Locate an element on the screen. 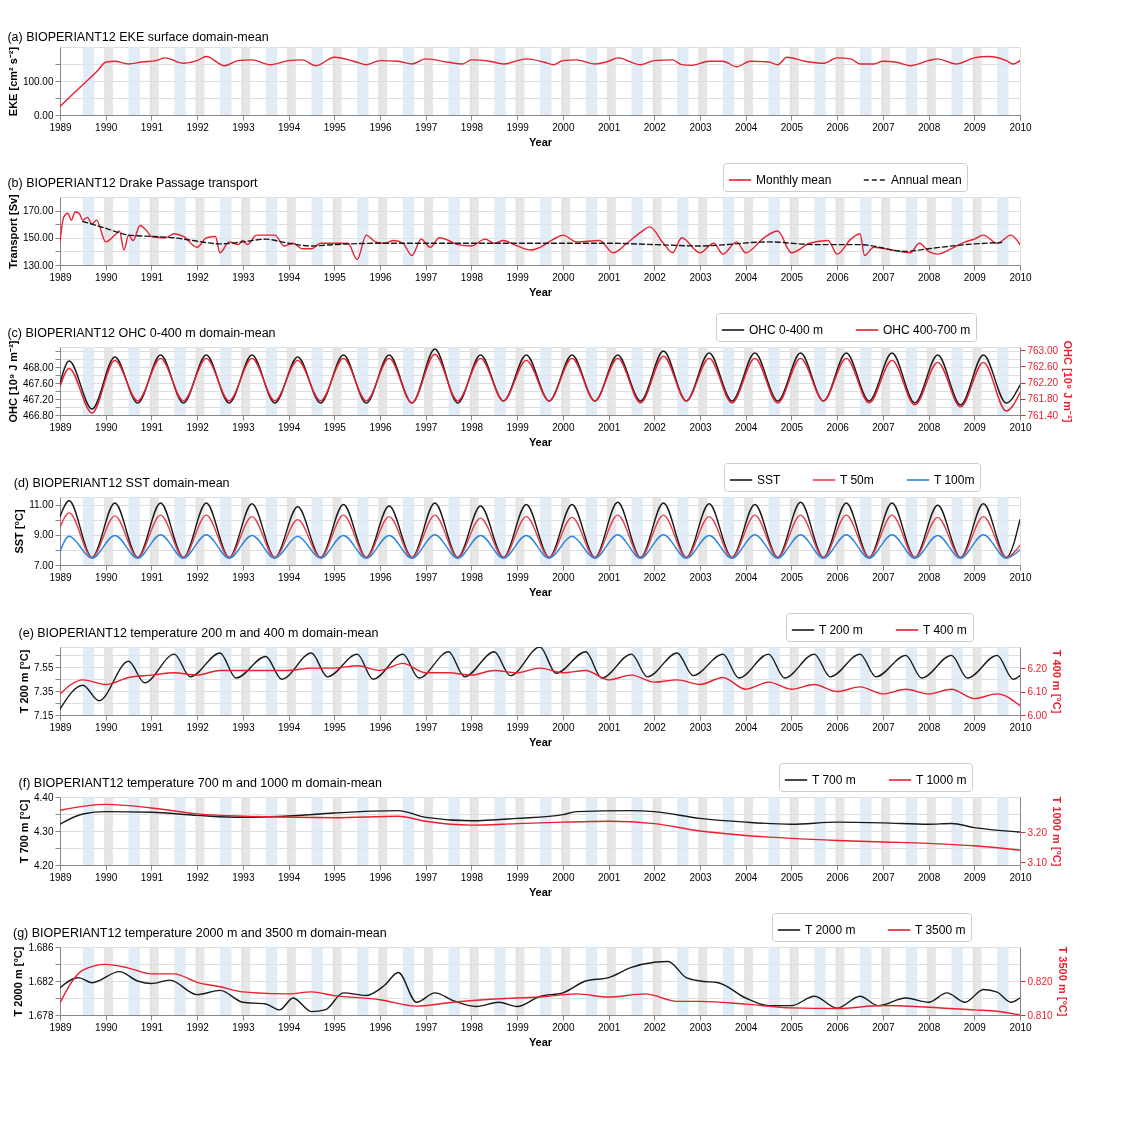 The height and width of the screenshot is (1135, 1132). y-axis-title: T 200 m [°C] is located at coordinates (24, 681).